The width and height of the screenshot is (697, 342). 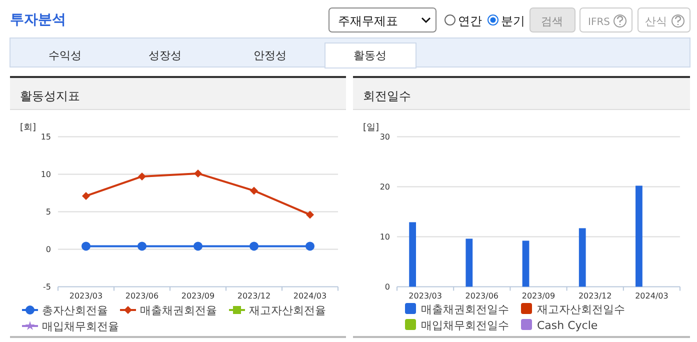 What do you see at coordinates (385, 187) in the screenshot?
I see `y-tick-label: 20` at bounding box center [385, 187].